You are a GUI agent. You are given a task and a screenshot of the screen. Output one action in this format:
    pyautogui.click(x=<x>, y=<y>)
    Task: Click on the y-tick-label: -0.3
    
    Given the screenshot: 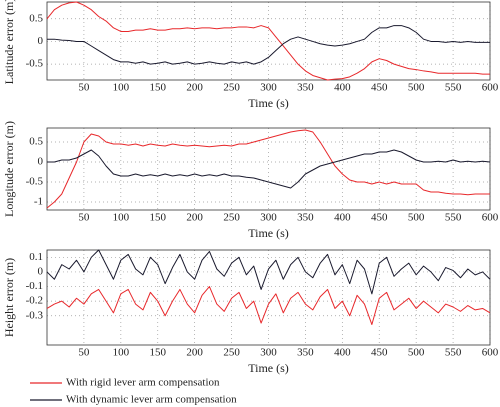 What is the action you would take?
    pyautogui.click(x=35, y=315)
    